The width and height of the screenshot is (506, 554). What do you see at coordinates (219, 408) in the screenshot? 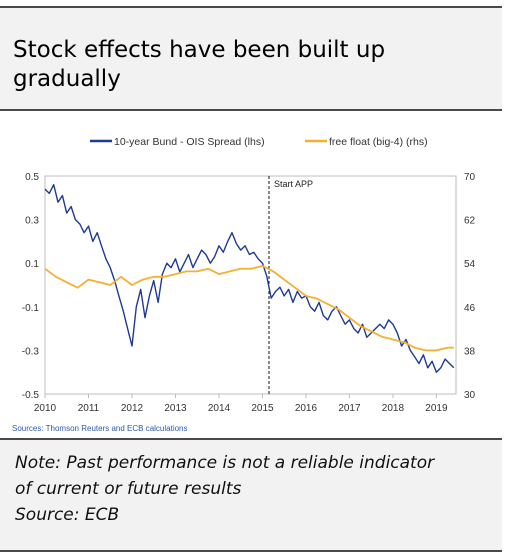
I see `x-axis-tick-label: 2014` at bounding box center [219, 408].